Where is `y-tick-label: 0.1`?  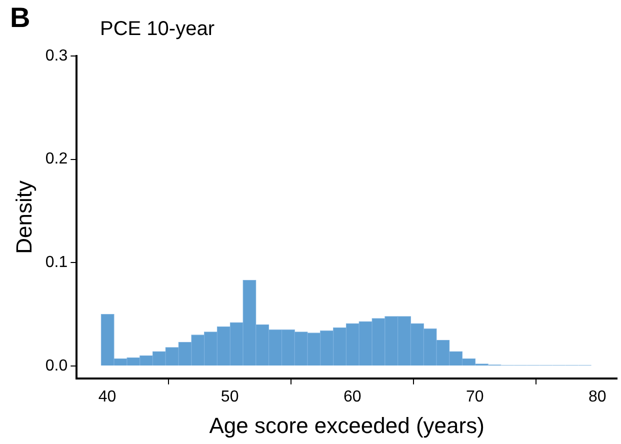 y-tick-label: 0.1 is located at coordinates (56, 263).